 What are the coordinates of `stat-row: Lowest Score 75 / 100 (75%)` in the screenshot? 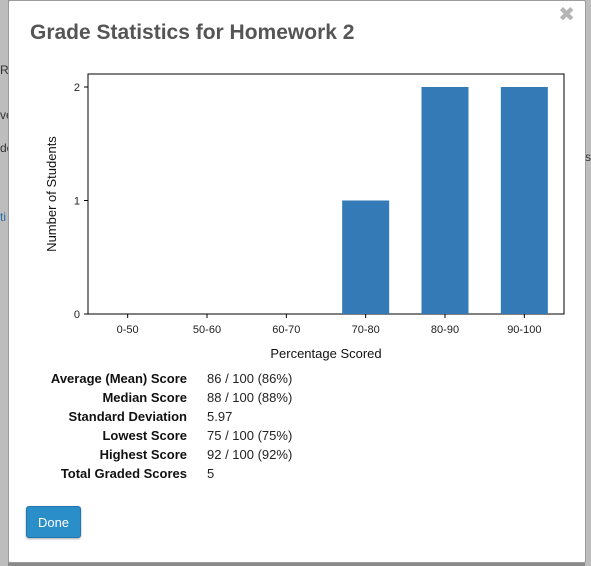 It's located at (165, 435).